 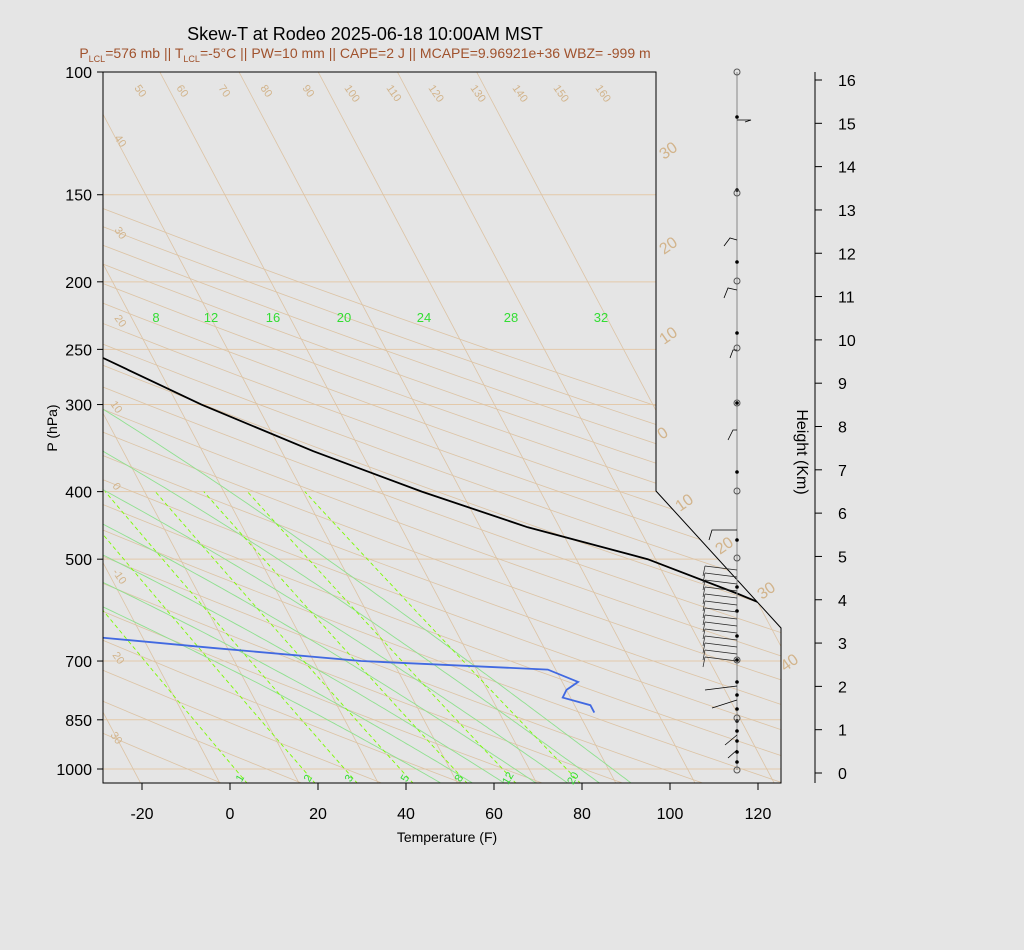 I want to click on isotherm-label: 0, so click(x=116, y=487).